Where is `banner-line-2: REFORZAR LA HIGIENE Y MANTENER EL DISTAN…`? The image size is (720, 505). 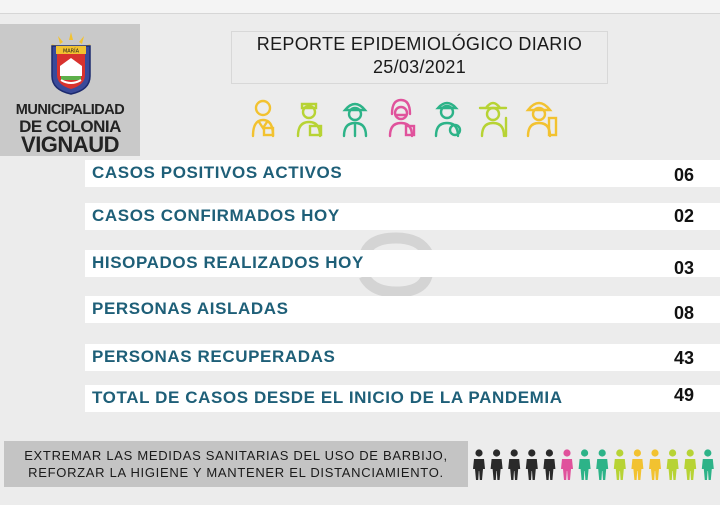
banner-line-2: REFORZAR LA HIGIENE Y MANTENER EL DISTAN… is located at coordinates (236, 472).